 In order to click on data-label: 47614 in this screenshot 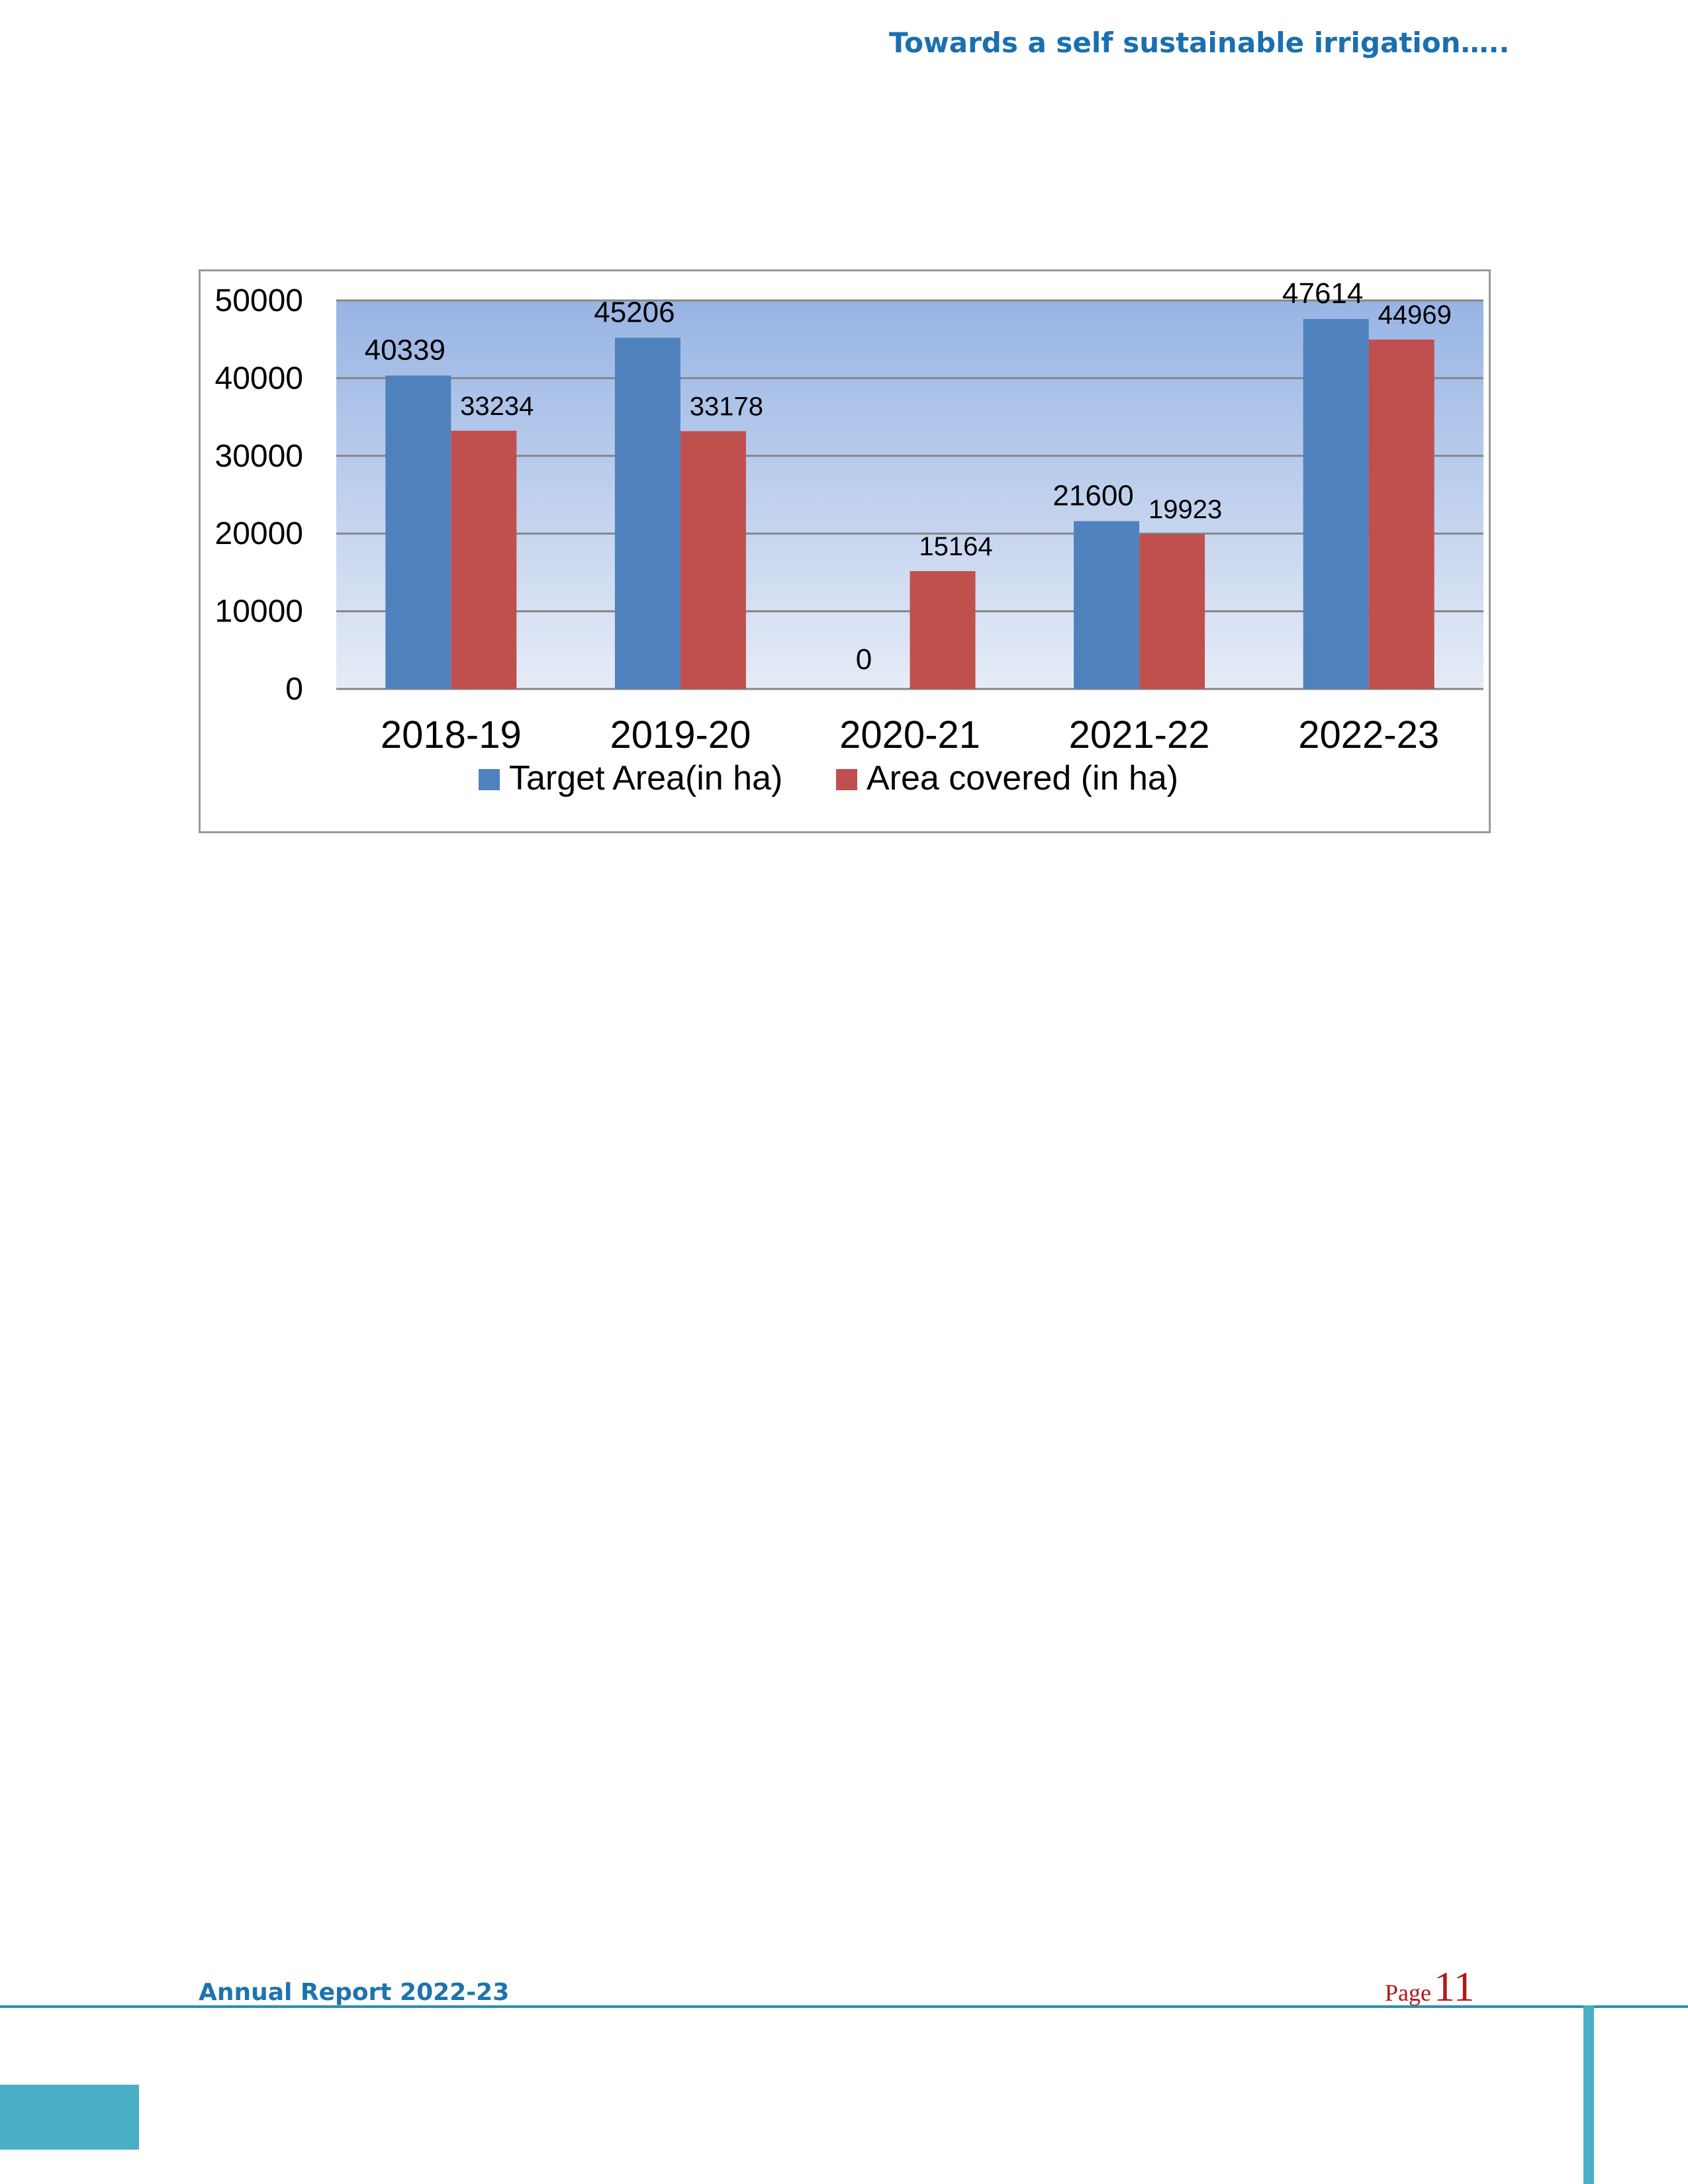, I will do `click(1322, 293)`.